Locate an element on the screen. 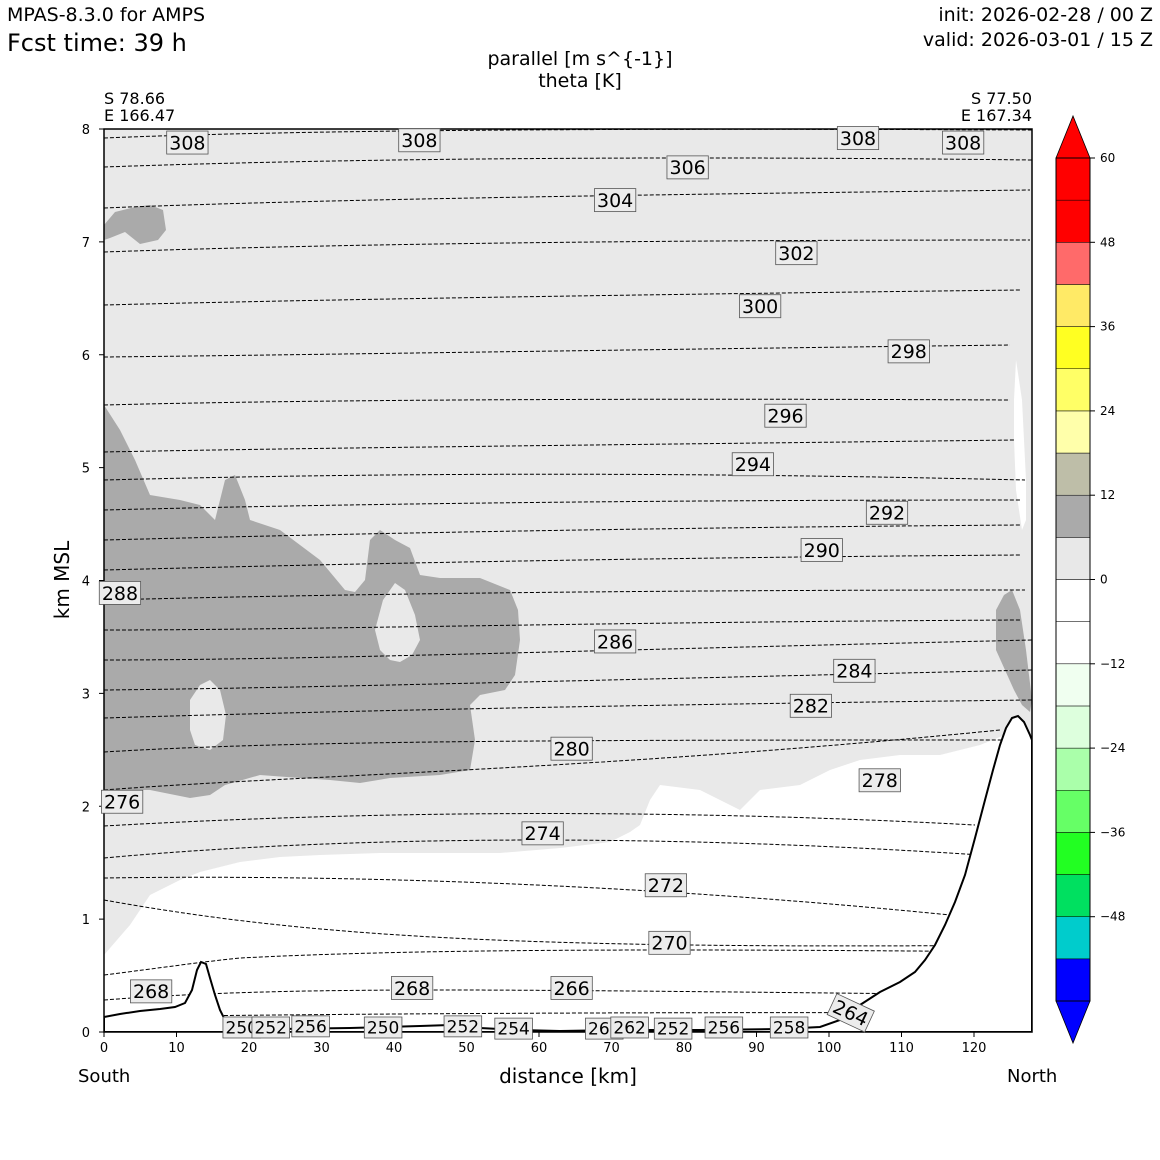 Image resolution: width=1160 pixels, height=1160 pixels. contour-label-text: 250 is located at coordinates (383, 1029).